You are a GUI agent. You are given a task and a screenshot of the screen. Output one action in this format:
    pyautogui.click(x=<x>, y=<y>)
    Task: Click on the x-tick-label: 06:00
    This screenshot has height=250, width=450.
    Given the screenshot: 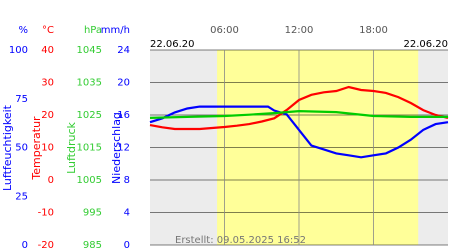 What is the action you would take?
    pyautogui.click(x=224, y=30)
    